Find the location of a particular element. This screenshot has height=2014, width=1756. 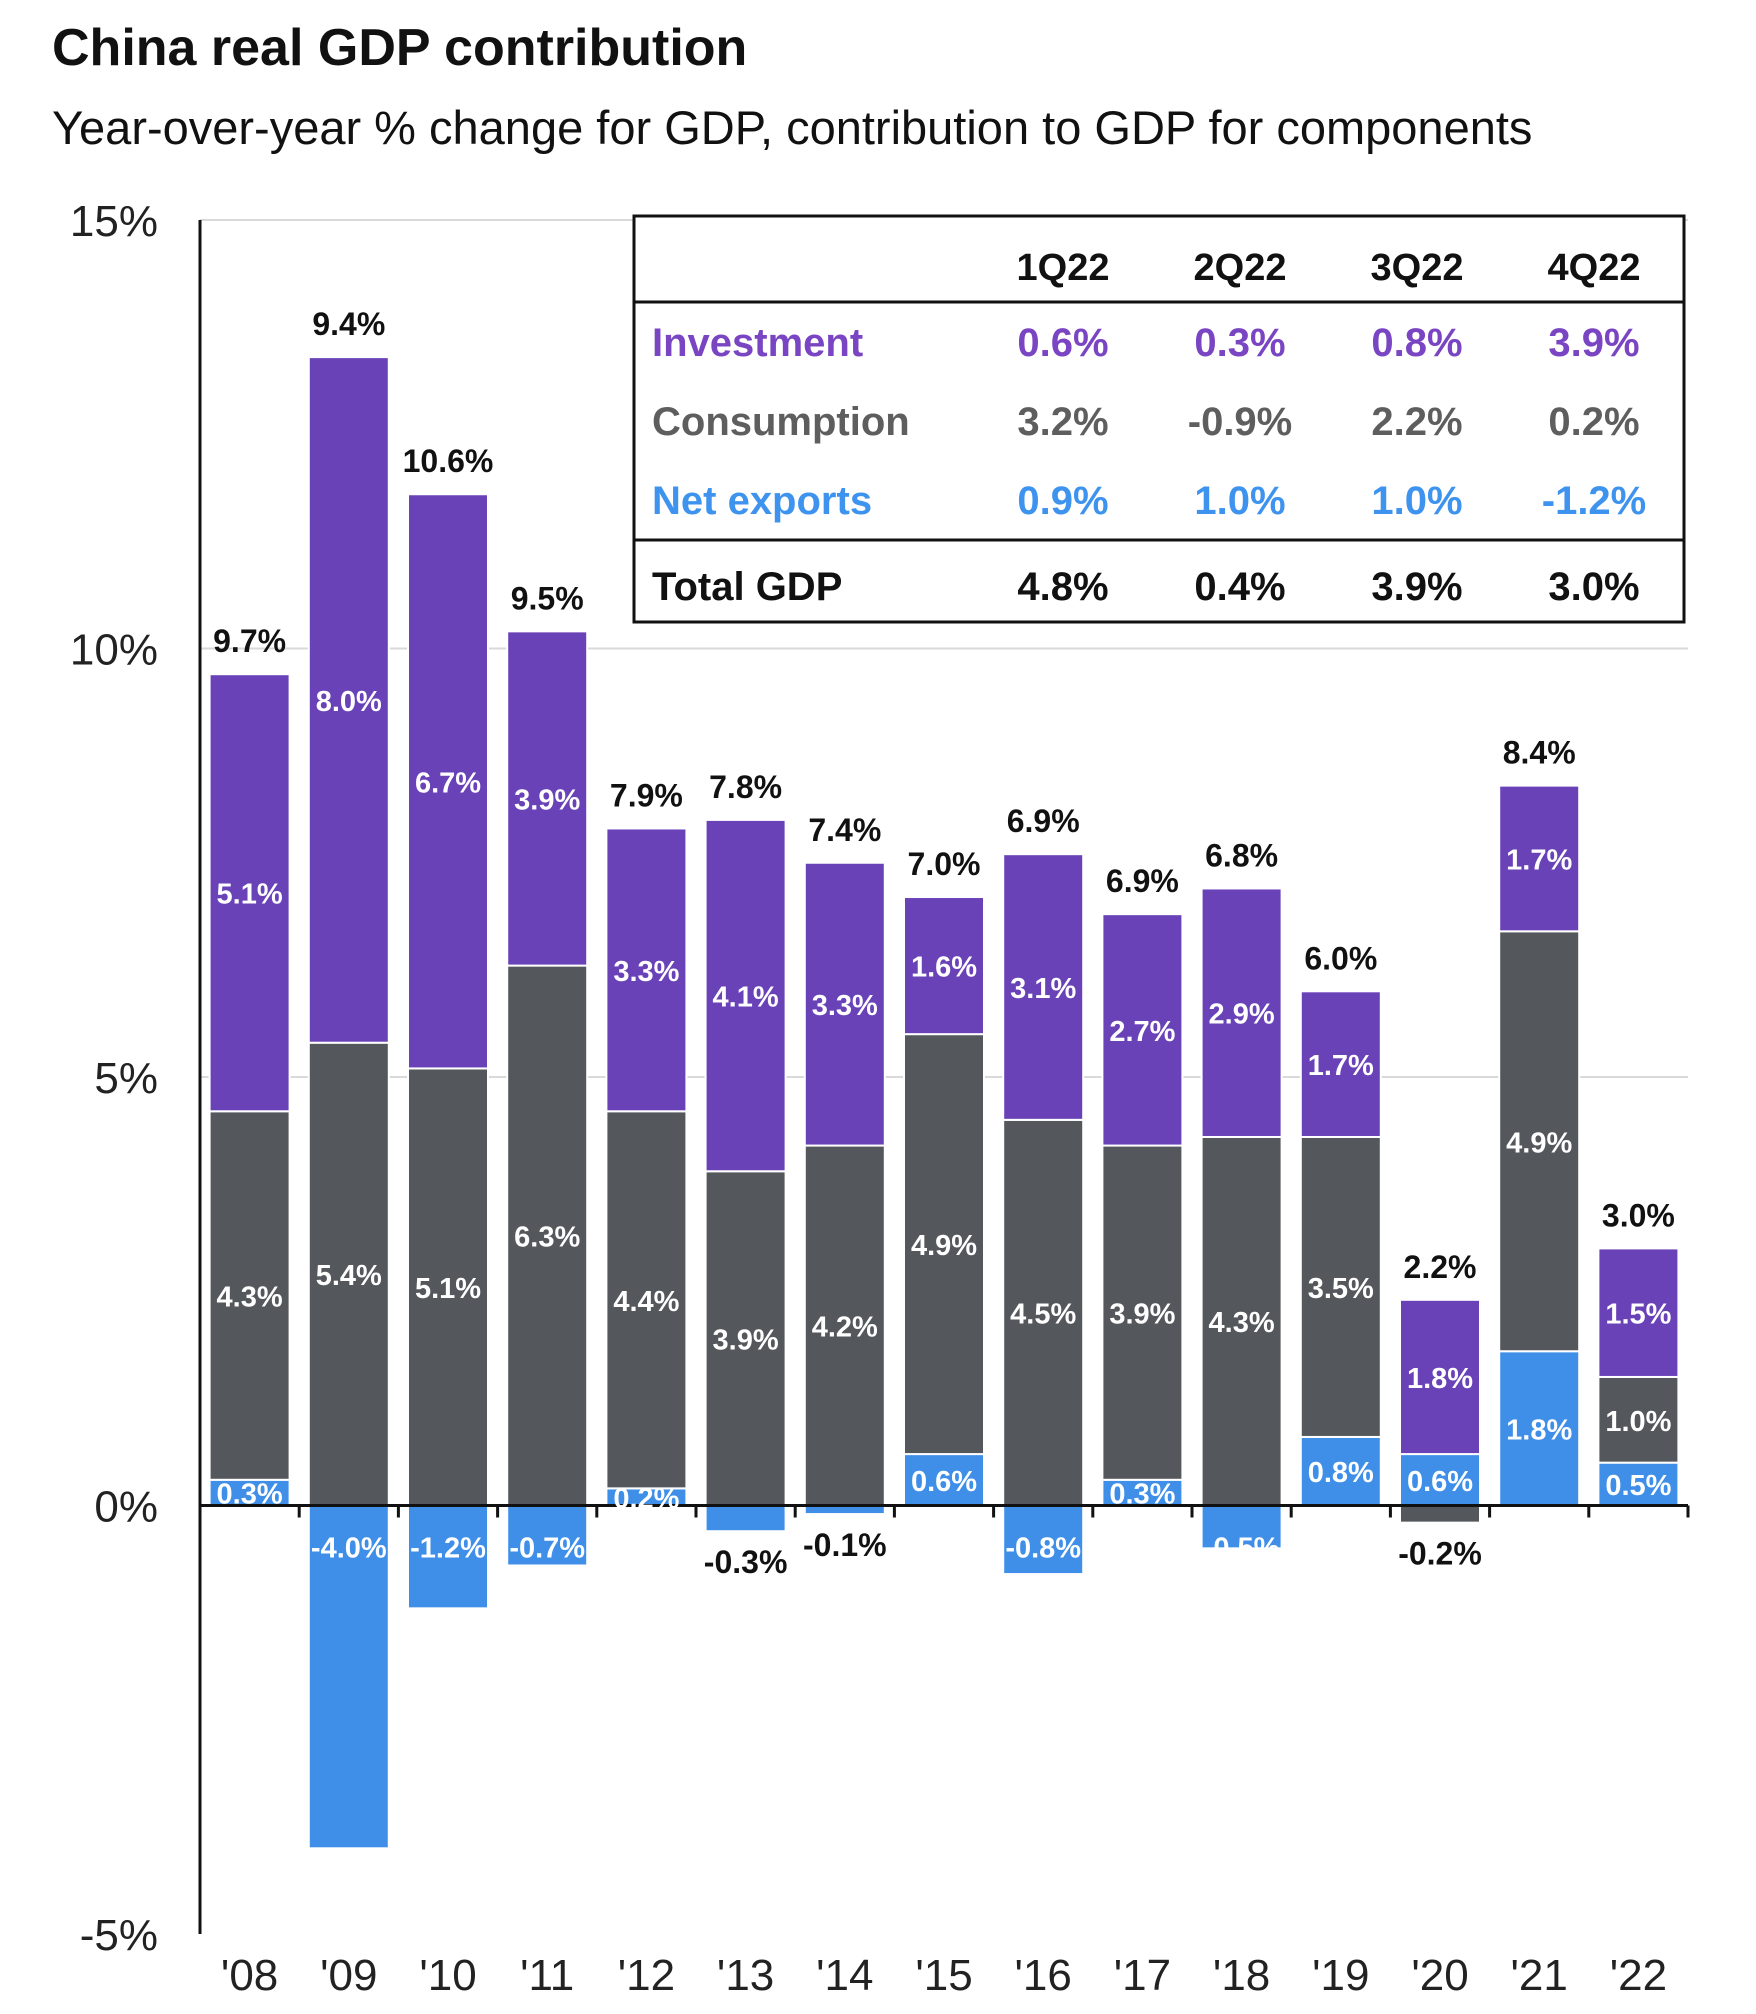

x-tick-label: '18 is located at coordinates (1241, 1975).